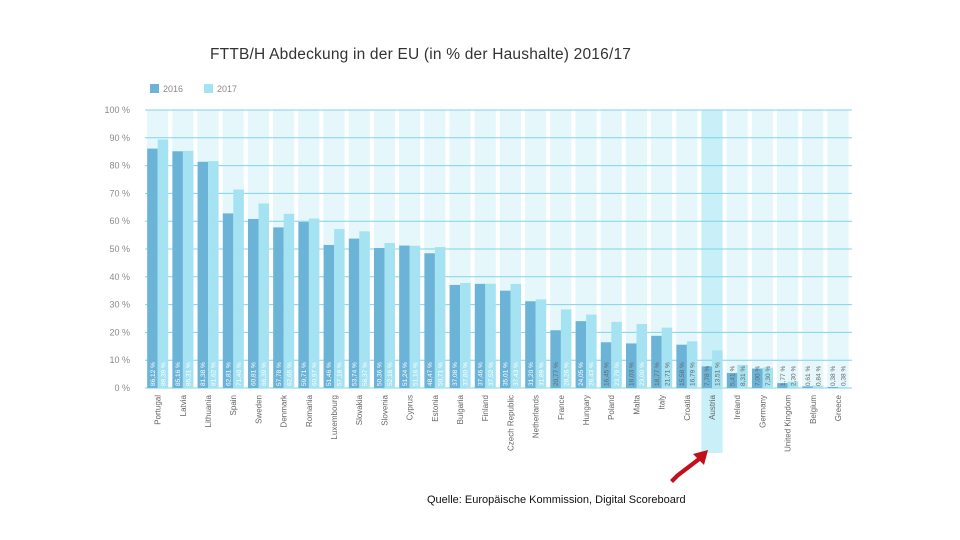 Image resolution: width=960 pixels, height=540 pixels. I want to click on data-label: 37,43 %, so click(516, 374).